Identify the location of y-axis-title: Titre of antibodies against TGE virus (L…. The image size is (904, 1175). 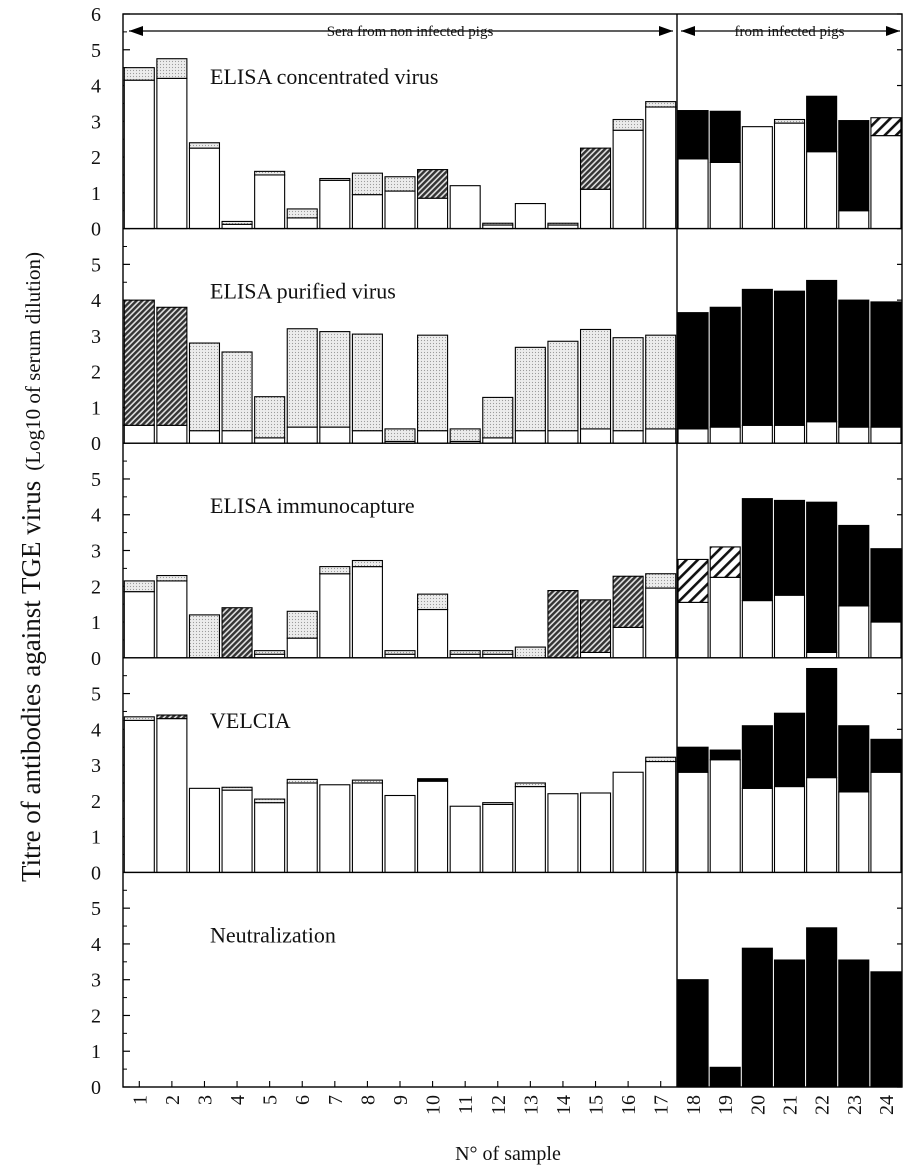
(31, 567).